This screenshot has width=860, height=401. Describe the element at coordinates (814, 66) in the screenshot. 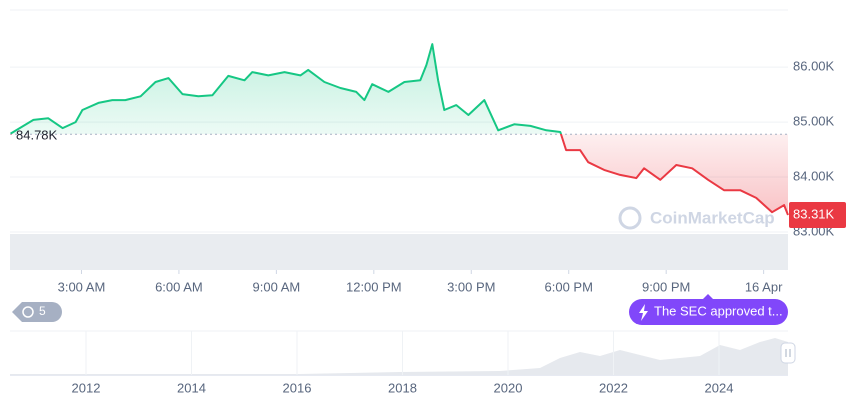

I see `y-tick-label: 86.00K` at that location.